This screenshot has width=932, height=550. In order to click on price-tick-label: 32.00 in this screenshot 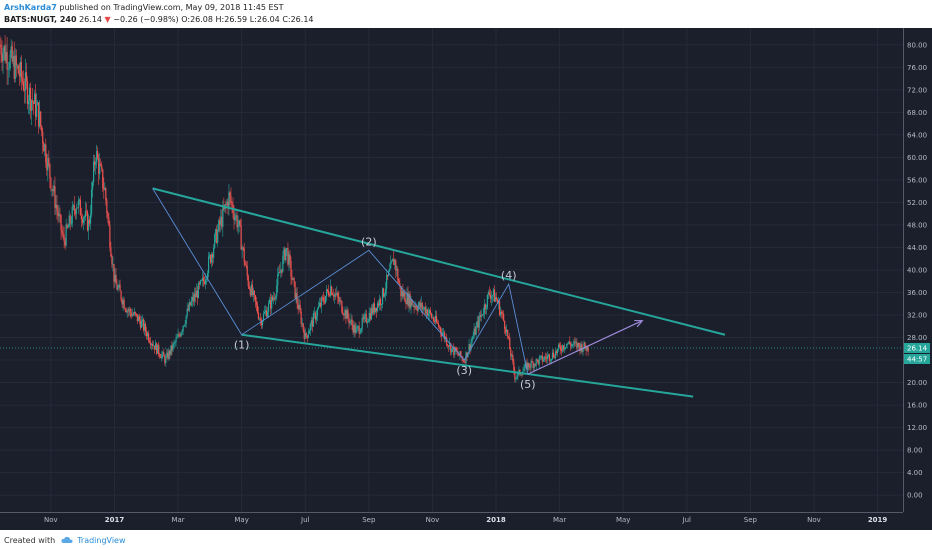, I will do `click(917, 316)`.